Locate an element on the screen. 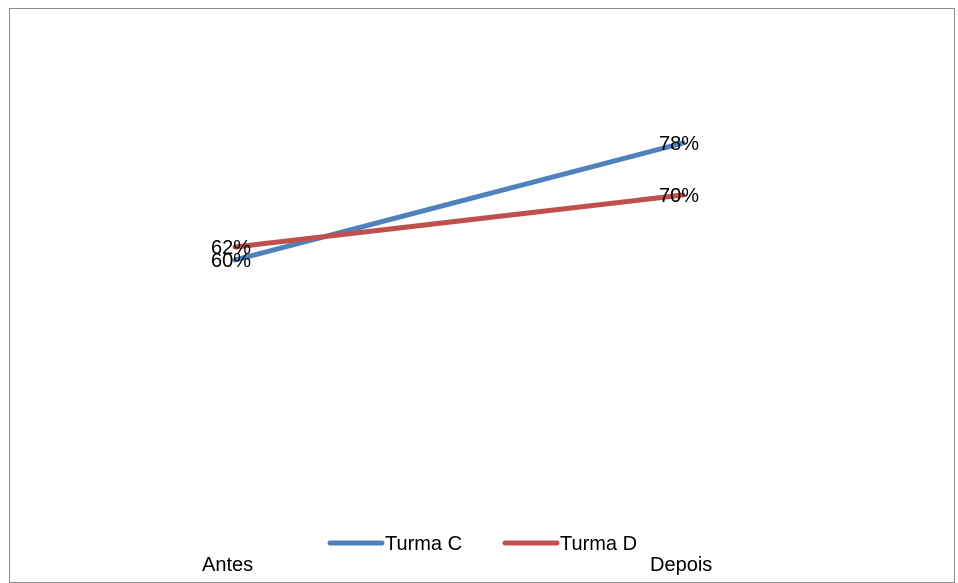 This screenshot has height=583, width=958. x-tick-label-0: Antes is located at coordinates (227, 565).